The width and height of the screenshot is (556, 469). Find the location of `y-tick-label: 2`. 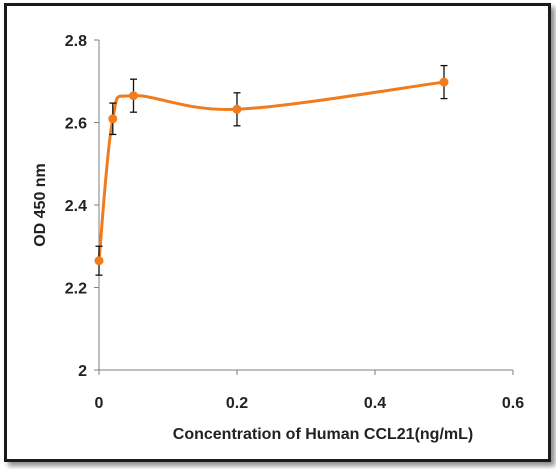

y-tick-label: 2 is located at coordinates (82, 371).